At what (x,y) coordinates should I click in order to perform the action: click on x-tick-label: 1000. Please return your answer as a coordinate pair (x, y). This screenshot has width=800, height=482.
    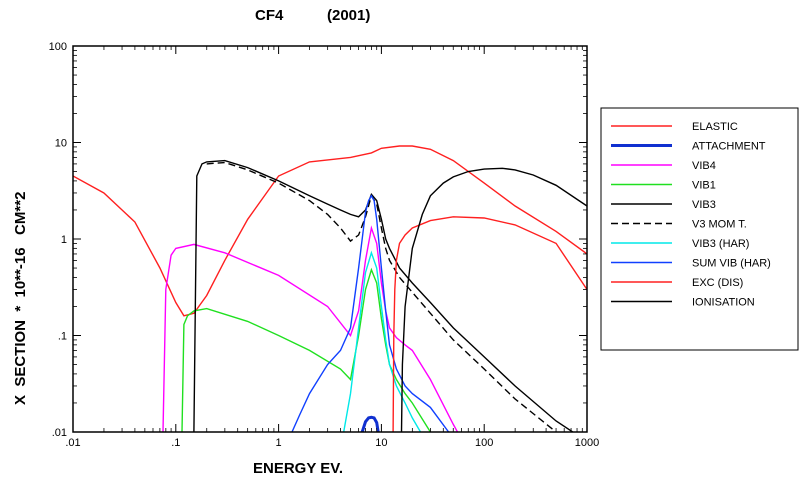
    Looking at the image, I should click on (587, 443).